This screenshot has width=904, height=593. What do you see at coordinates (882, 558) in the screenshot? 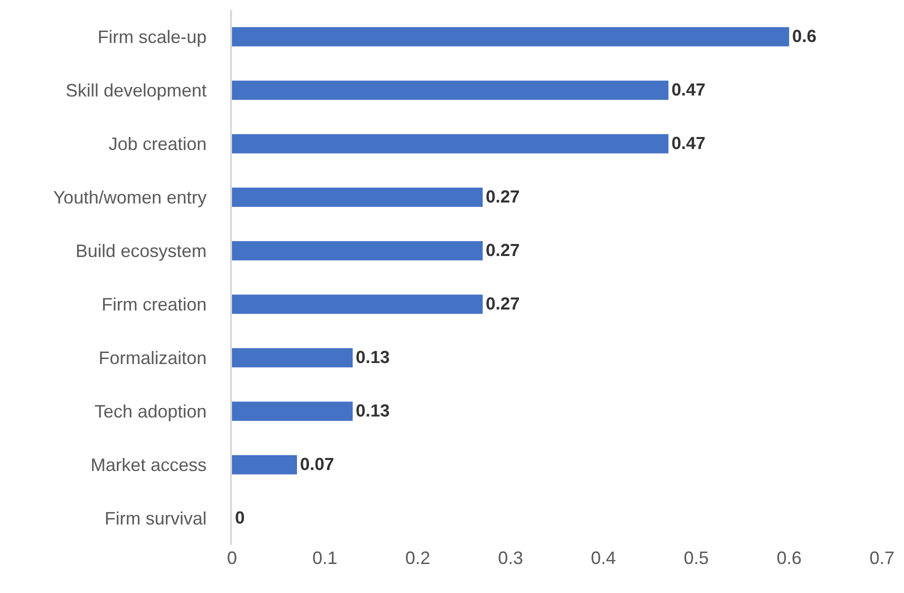
I see `x-tick-label: 0.7` at bounding box center [882, 558].